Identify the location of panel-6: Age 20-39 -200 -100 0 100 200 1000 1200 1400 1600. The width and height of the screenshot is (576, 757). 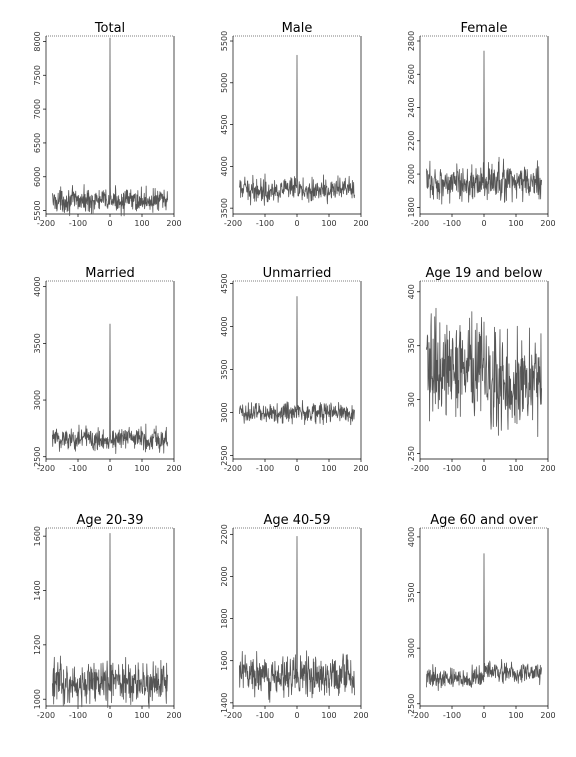
(107, 616).